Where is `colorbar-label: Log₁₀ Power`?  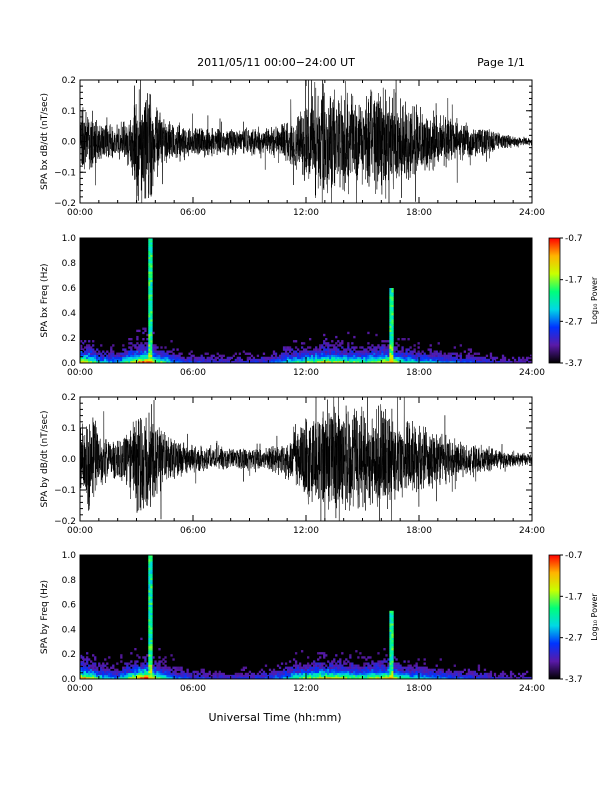
colorbar-label: Log₁₀ Power is located at coordinates (594, 617).